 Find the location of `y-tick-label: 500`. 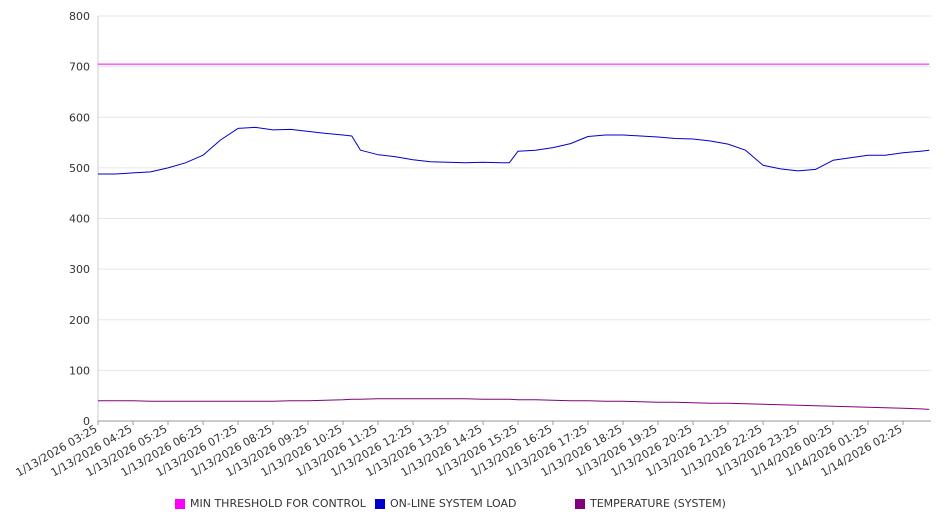

y-tick-label: 500 is located at coordinates (79, 168).